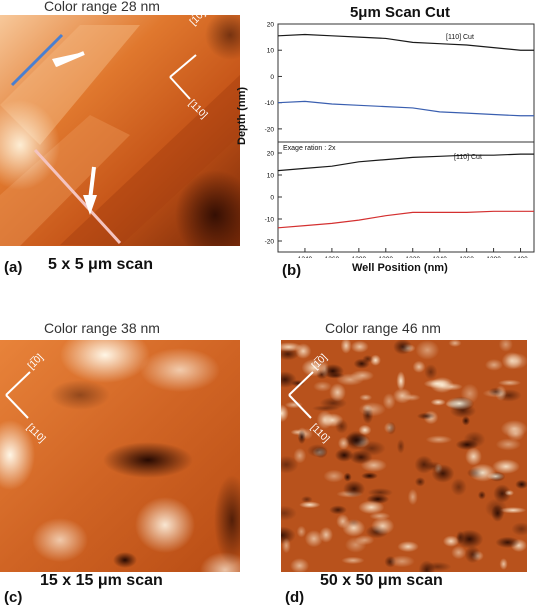  Describe the element at coordinates (102, 7) in the screenshot. I see `panel-a-caption: Color range 28 nm` at that location.